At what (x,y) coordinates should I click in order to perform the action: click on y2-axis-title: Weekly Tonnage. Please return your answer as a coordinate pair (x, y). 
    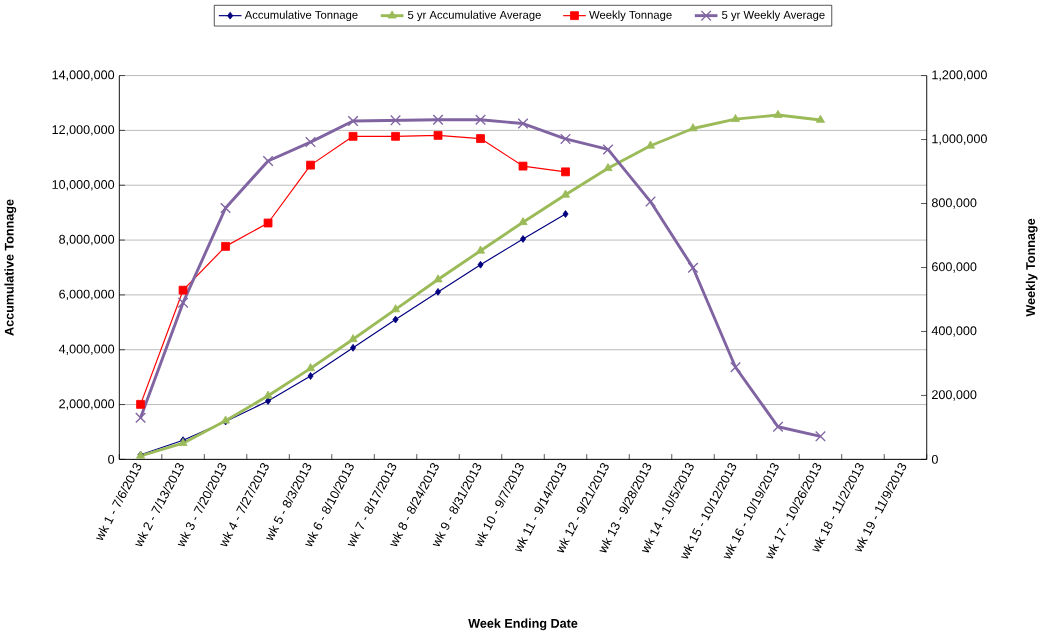
    Looking at the image, I should click on (1031, 267).